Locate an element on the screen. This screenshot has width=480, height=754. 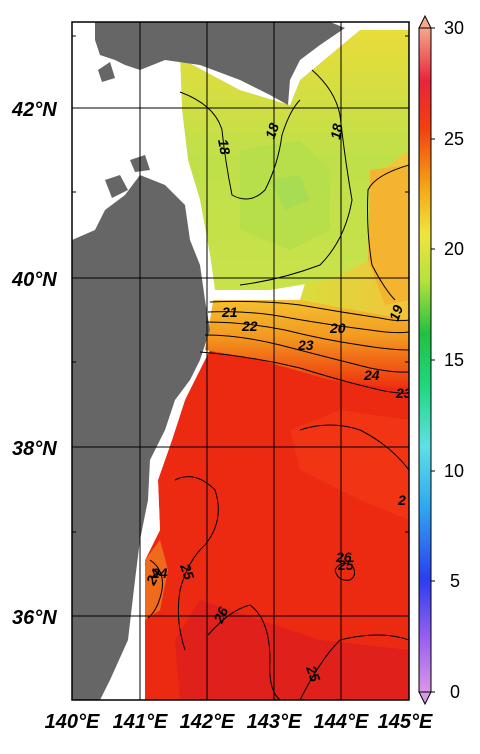
lat-label-42n: 42°N is located at coordinates (34, 110).